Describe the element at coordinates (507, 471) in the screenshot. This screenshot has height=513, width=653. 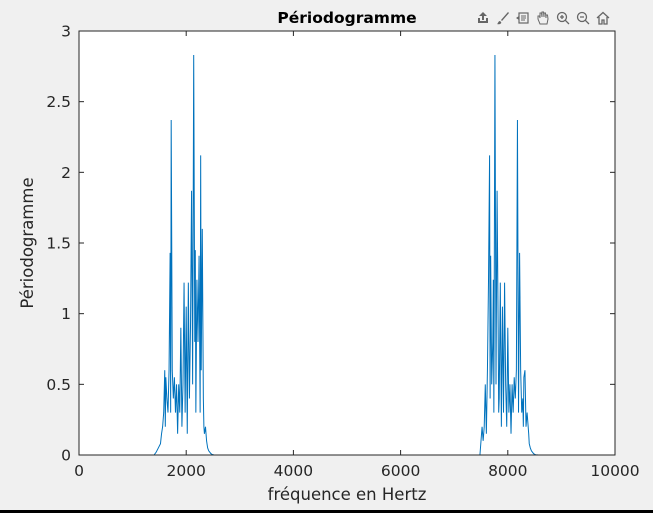
I see `x-tick-label: 8000` at that location.